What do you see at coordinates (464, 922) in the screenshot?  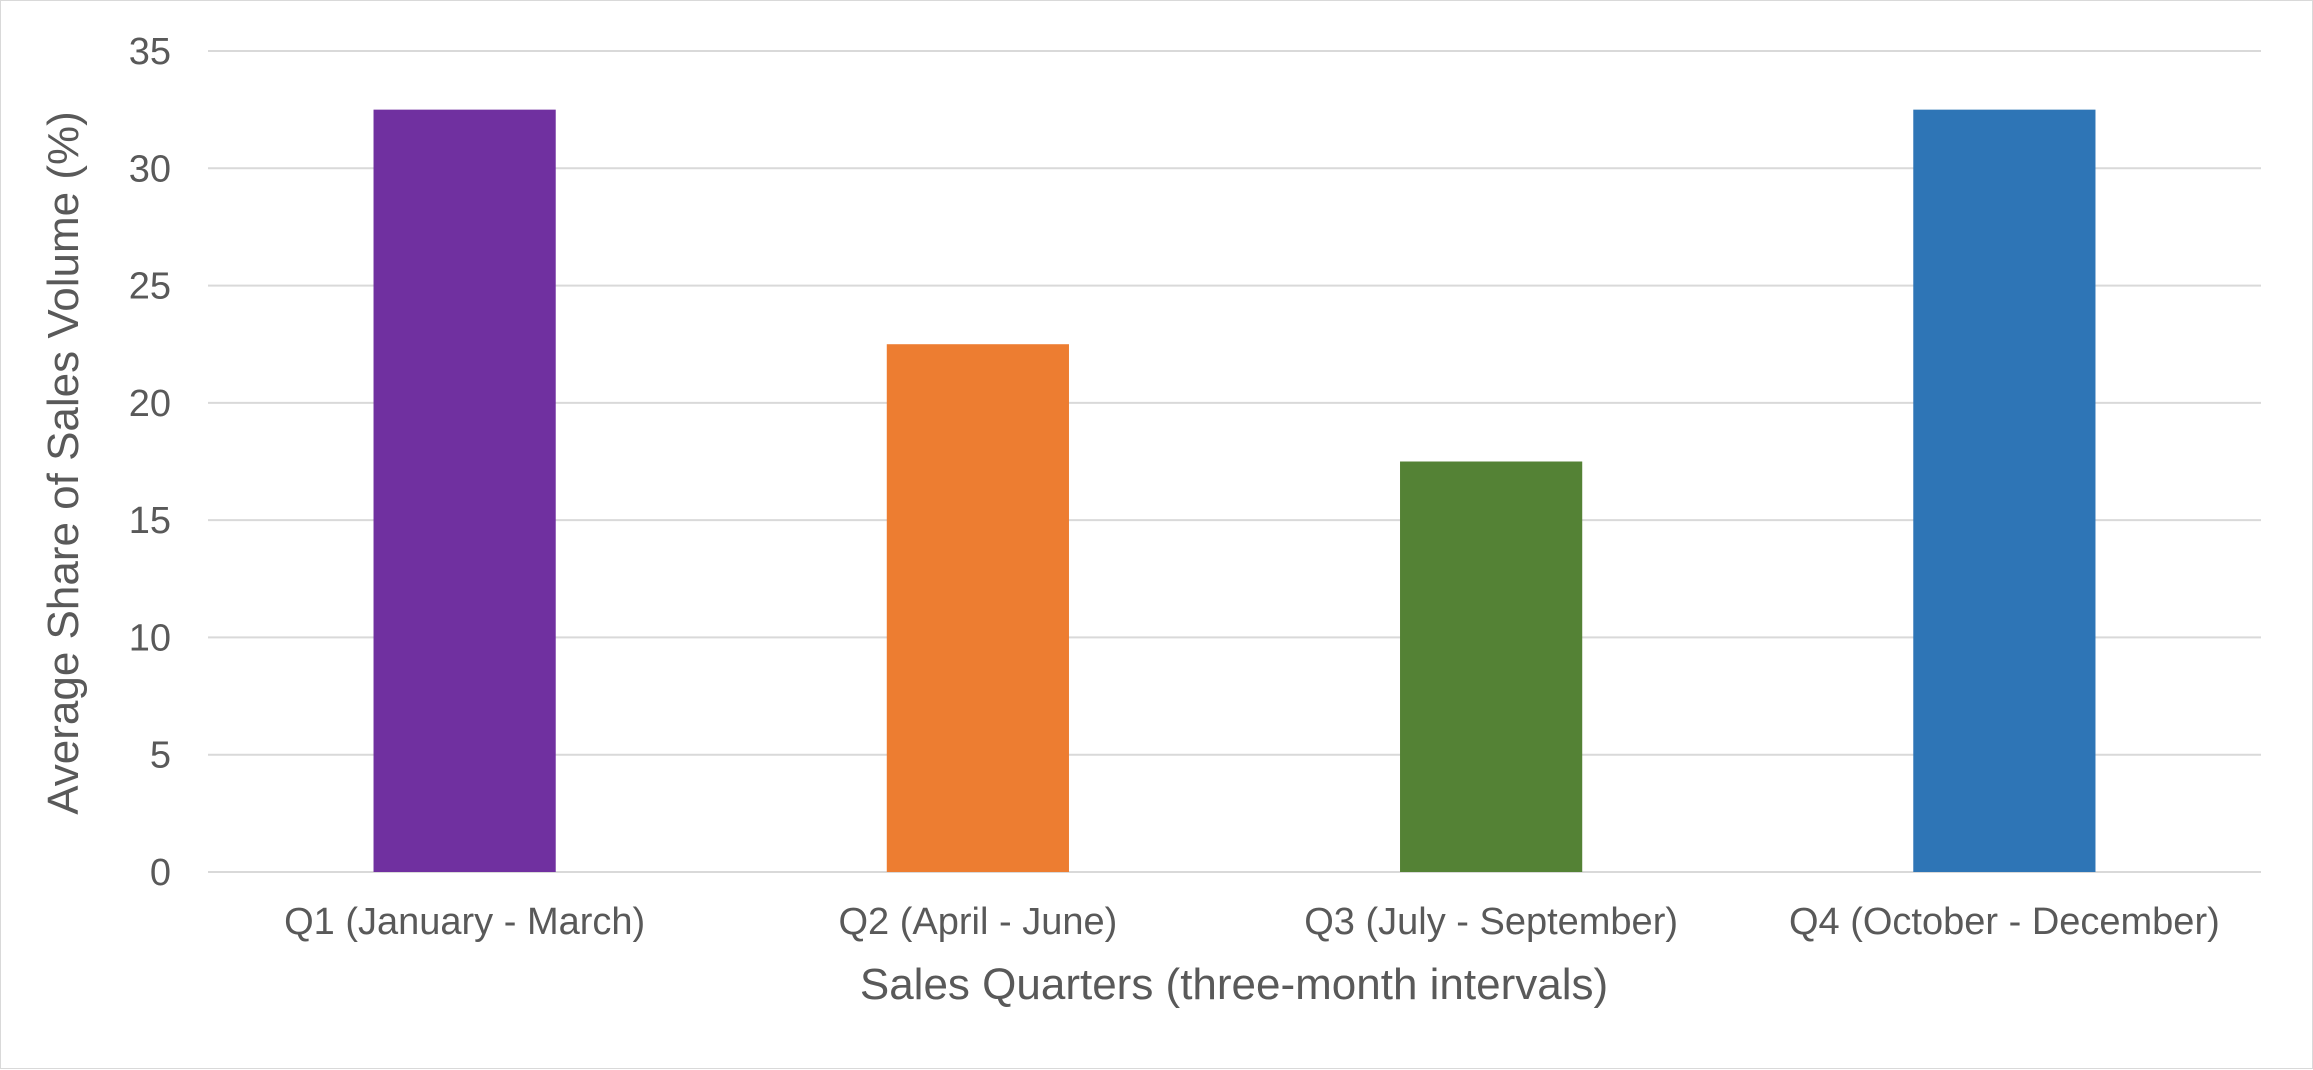 I see `x-tick-label: Q1 (January - March)` at bounding box center [464, 922].